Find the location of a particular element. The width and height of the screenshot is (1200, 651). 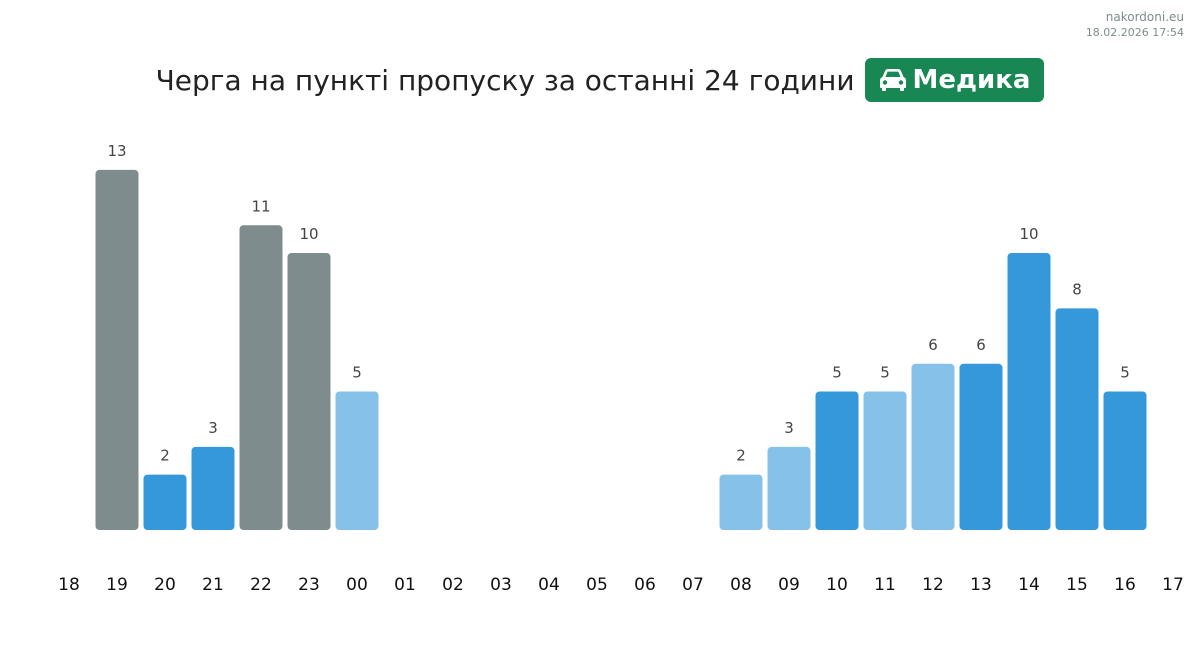

x-tick-label: 07 is located at coordinates (693, 585).